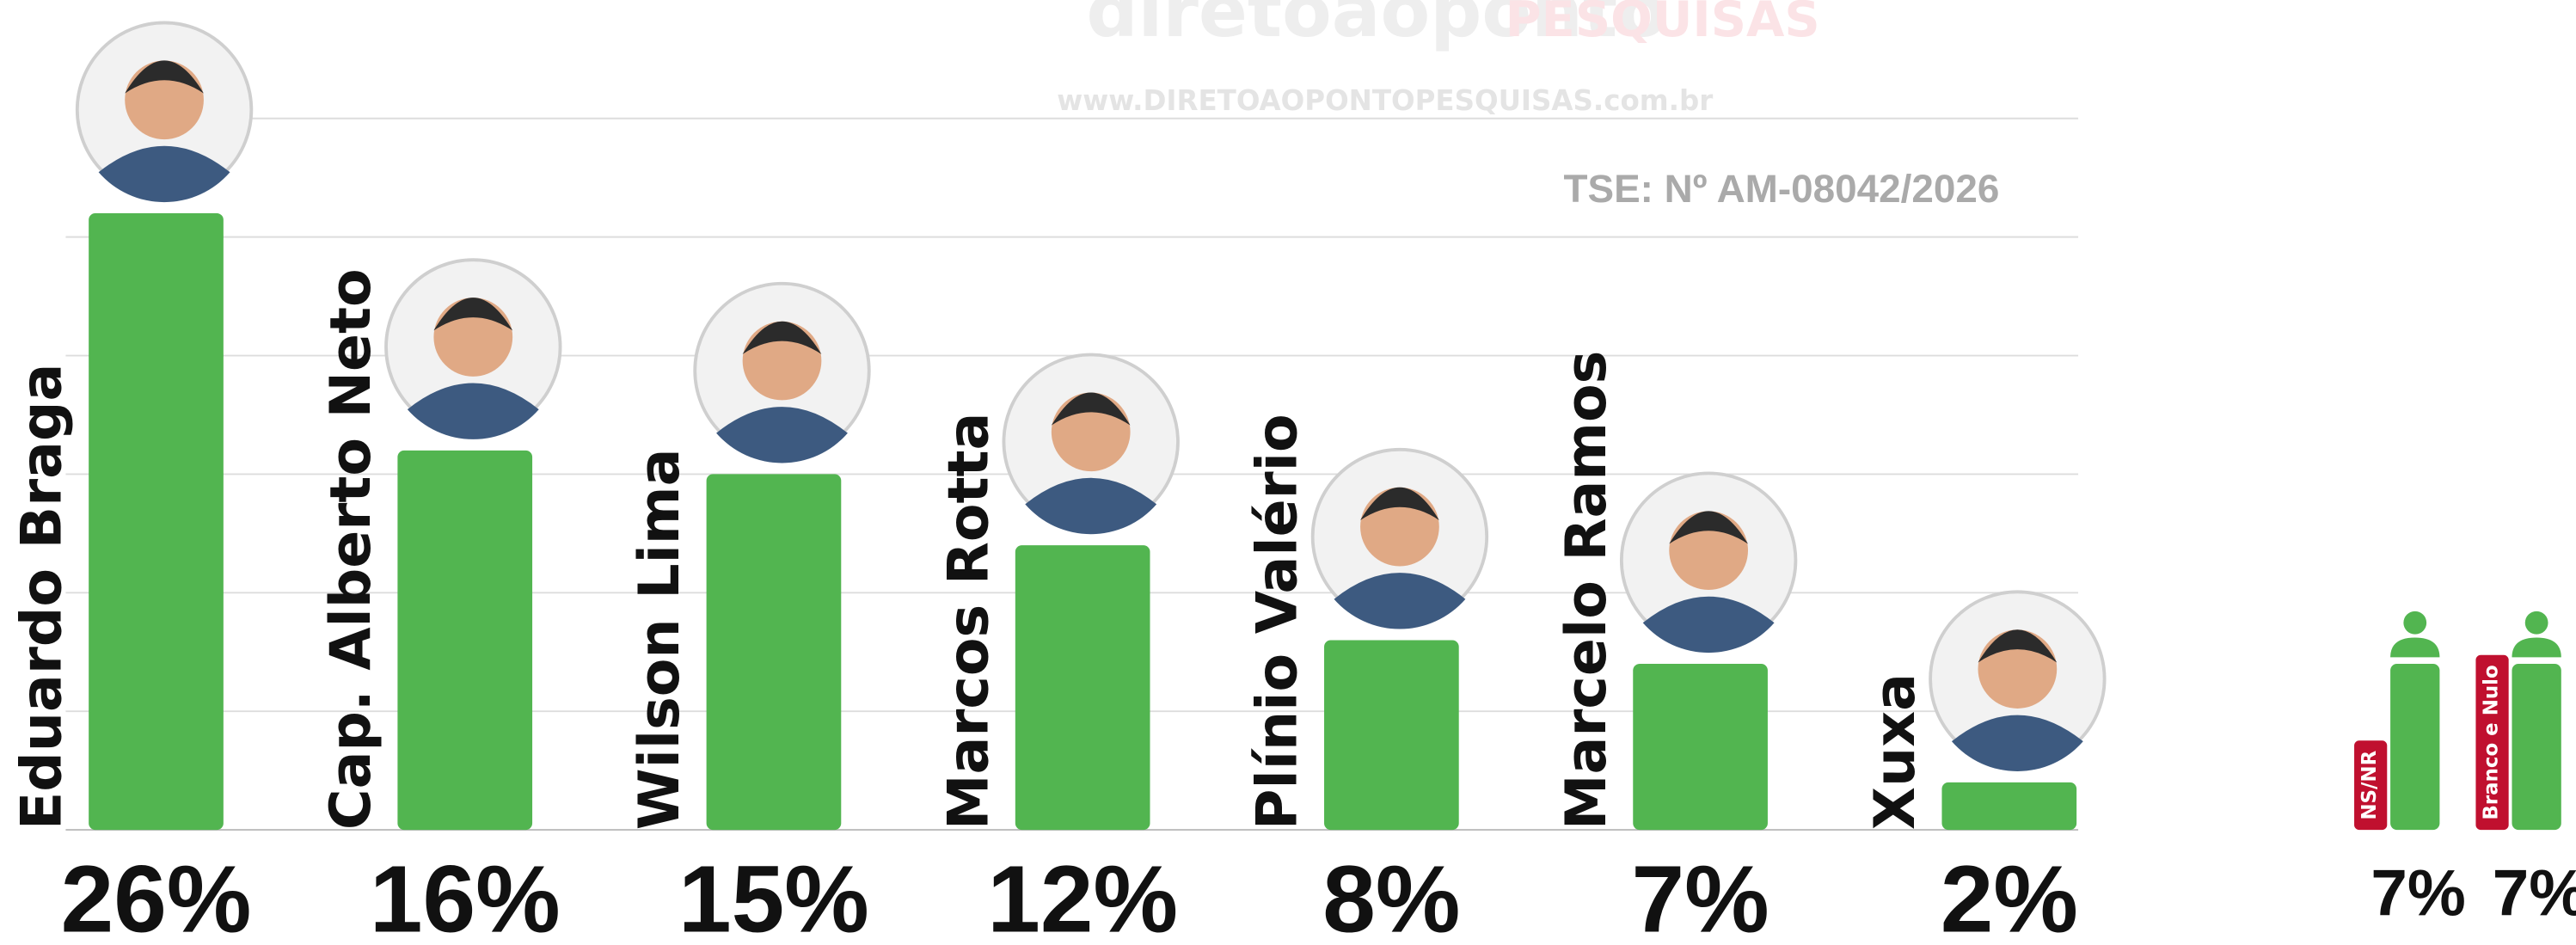 This screenshot has height=945, width=2576. What do you see at coordinates (1896, 751) in the screenshot?
I see `candidate-name: Xuxa` at bounding box center [1896, 751].